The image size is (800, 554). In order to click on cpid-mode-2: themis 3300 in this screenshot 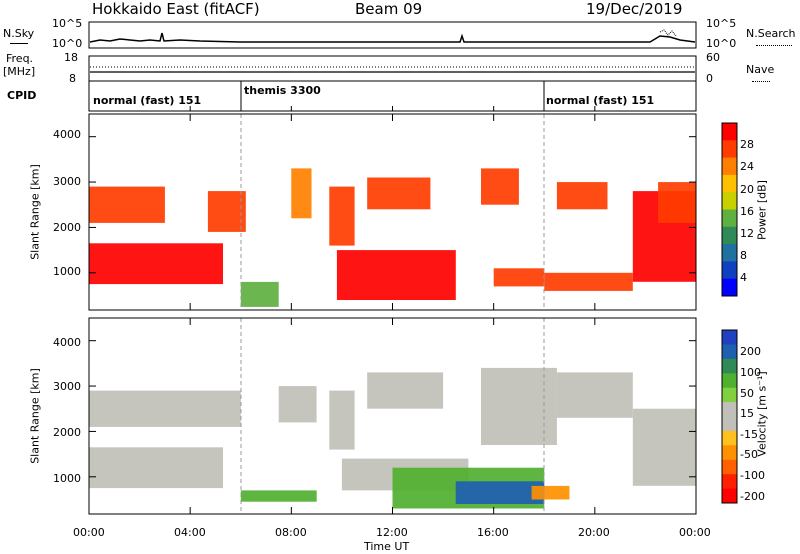, I will do `click(282, 90)`.